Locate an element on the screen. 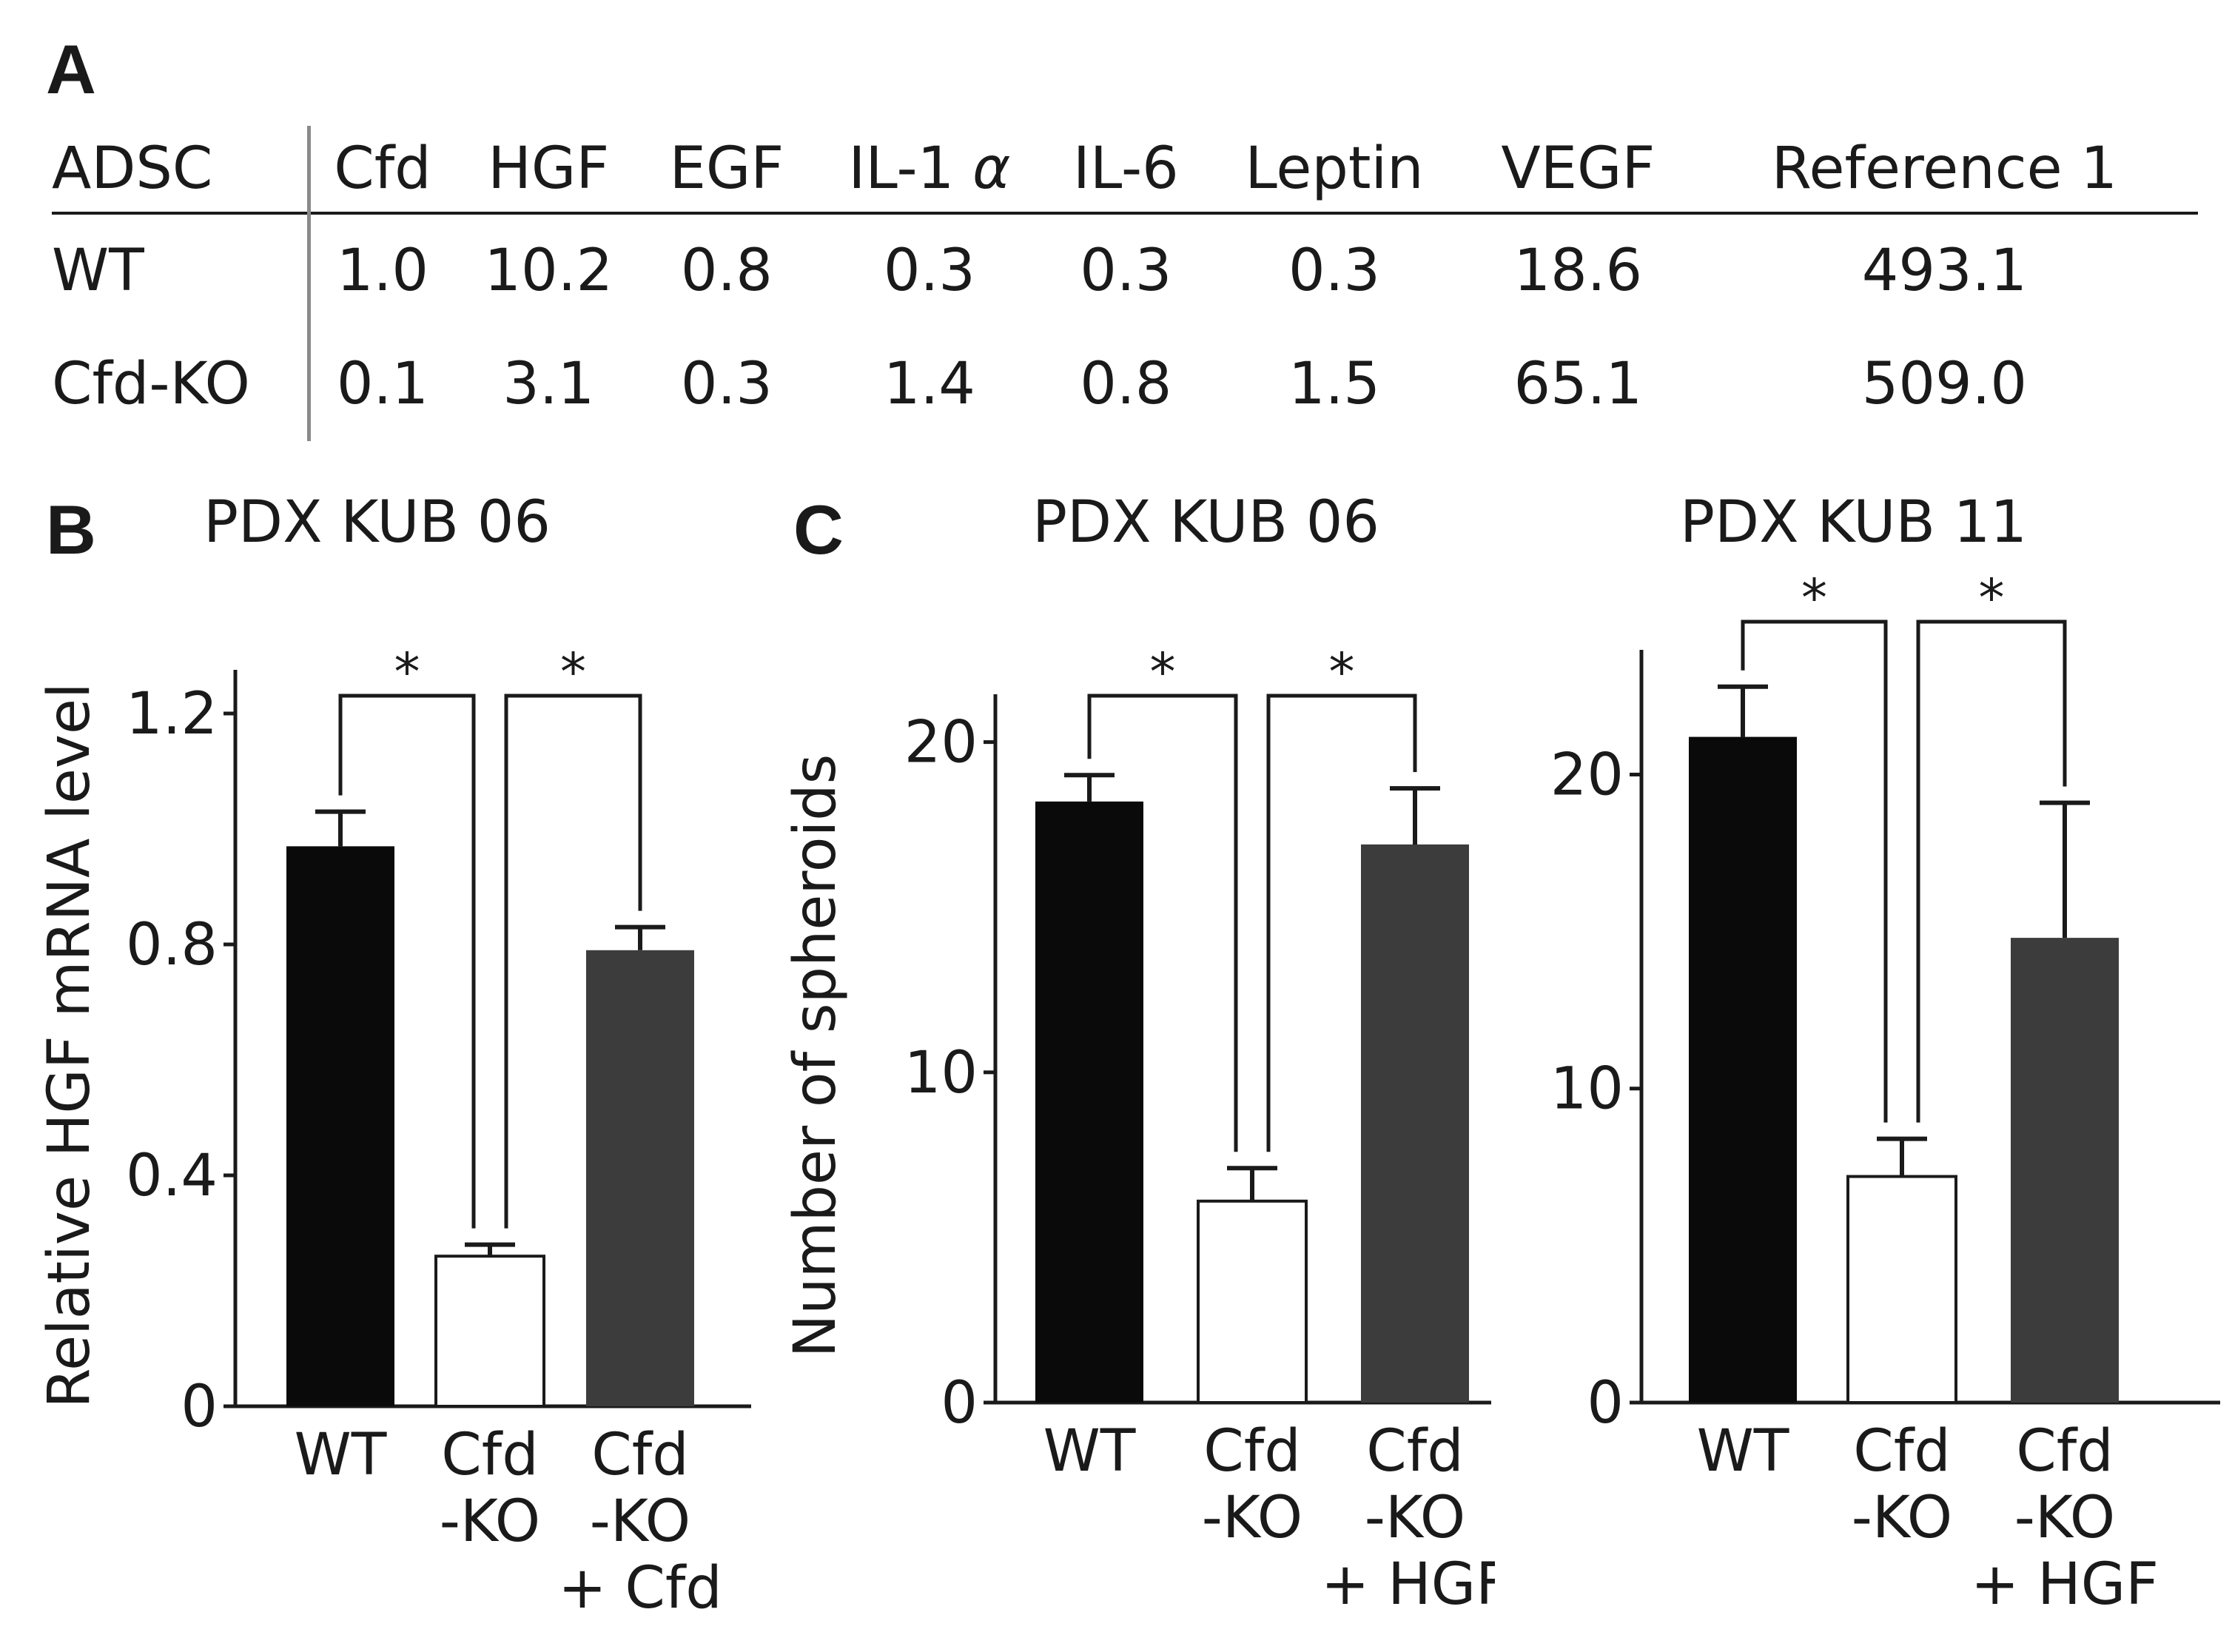  panel-label-b: B is located at coordinates (71, 529).